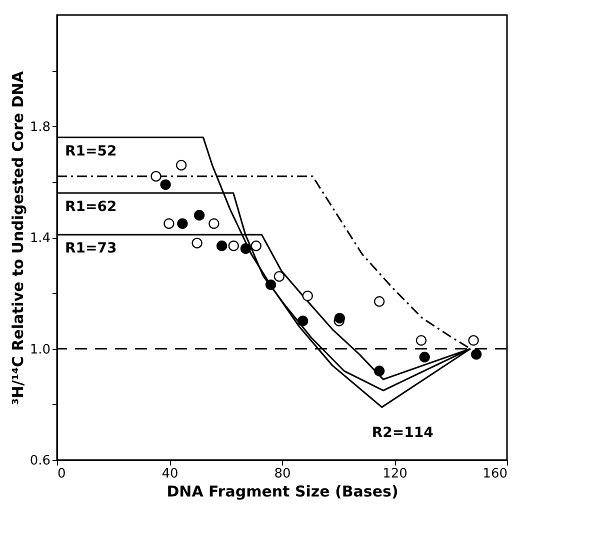  What do you see at coordinates (40, 238) in the screenshot?
I see `y-tick-label: 1.4` at bounding box center [40, 238].